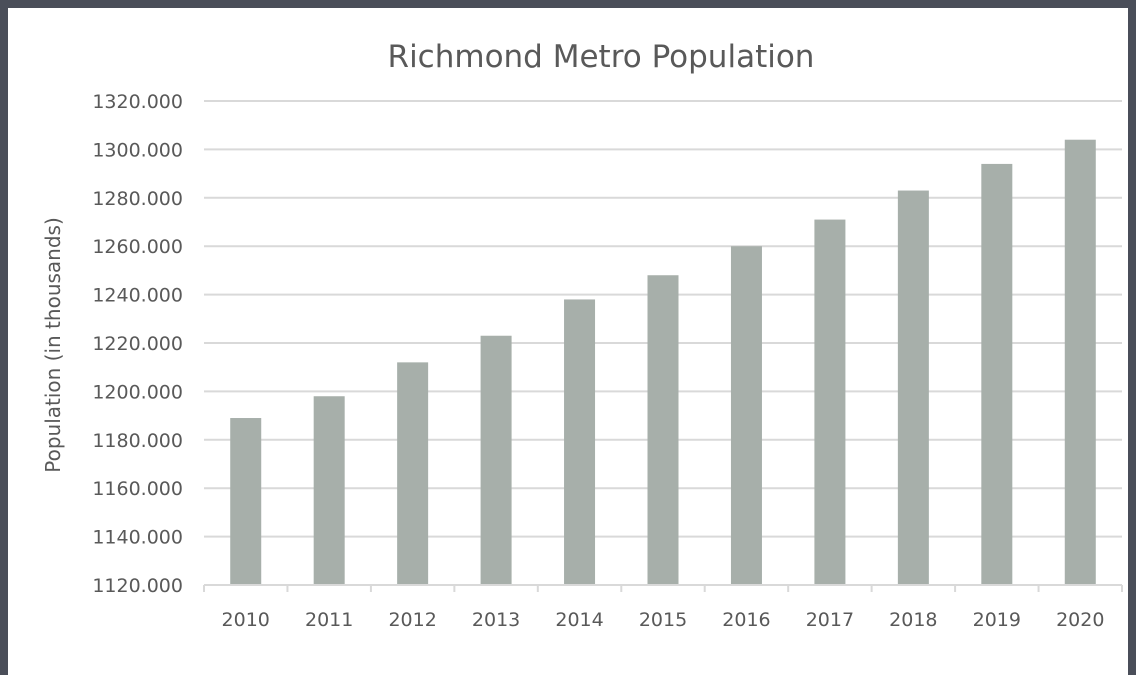  What do you see at coordinates (137, 586) in the screenshot?
I see `y-tick-label: 1120.000` at bounding box center [137, 586].